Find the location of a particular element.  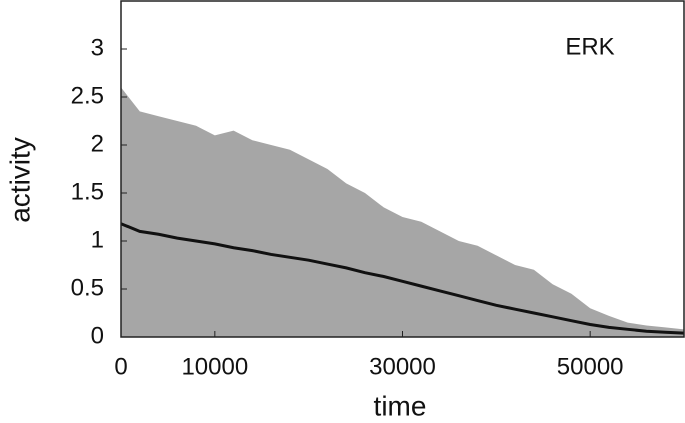

x-axis-label: time is located at coordinates (400, 405).